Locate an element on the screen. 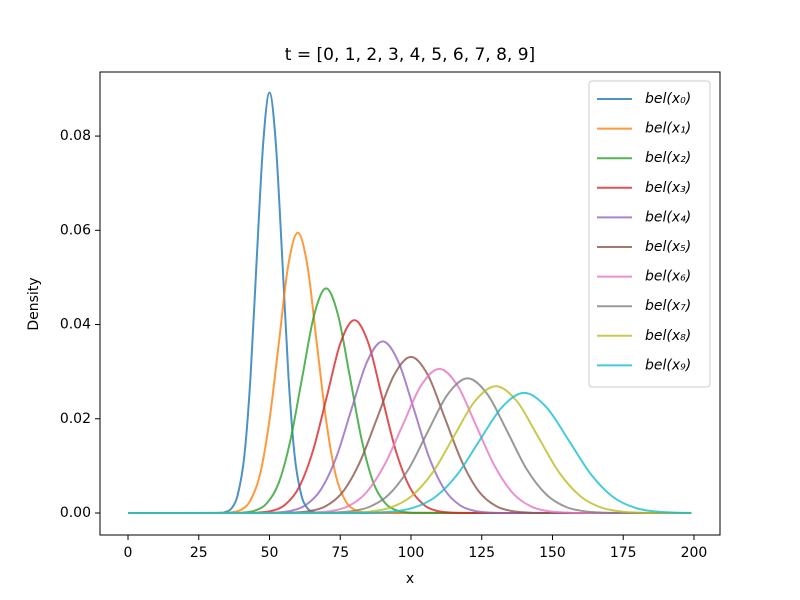 This screenshot has width=800, height=600. legend-label: bel(x₅) is located at coordinates (668, 247).